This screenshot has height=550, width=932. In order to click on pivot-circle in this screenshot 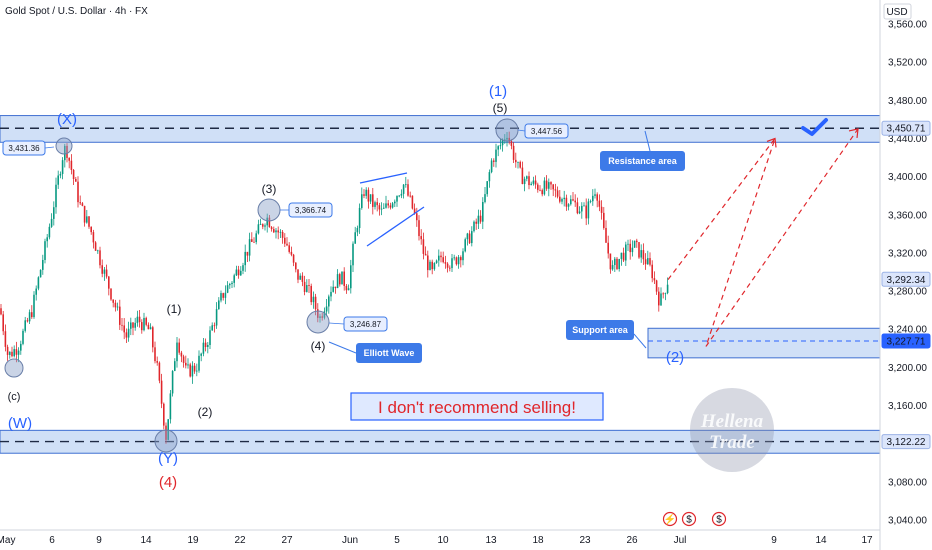, I will do `click(64, 146)`.